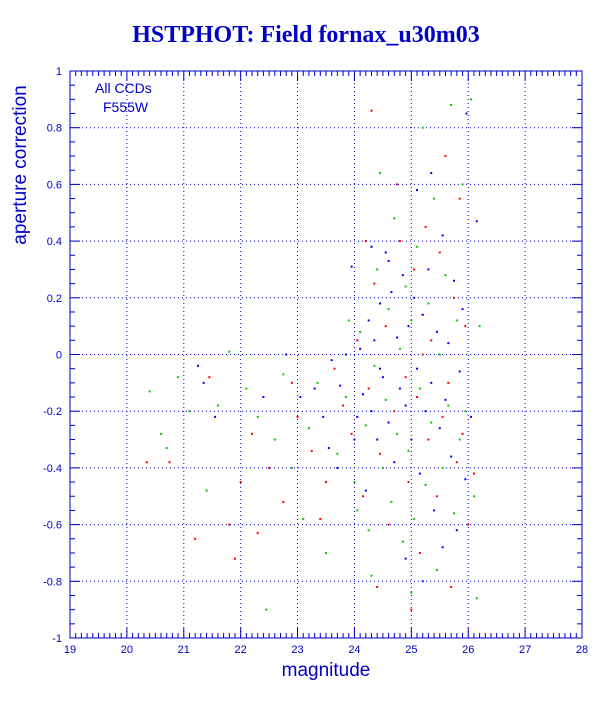 This screenshot has height=709, width=612. I want to click on x-tick-label: 20, so click(127, 650).